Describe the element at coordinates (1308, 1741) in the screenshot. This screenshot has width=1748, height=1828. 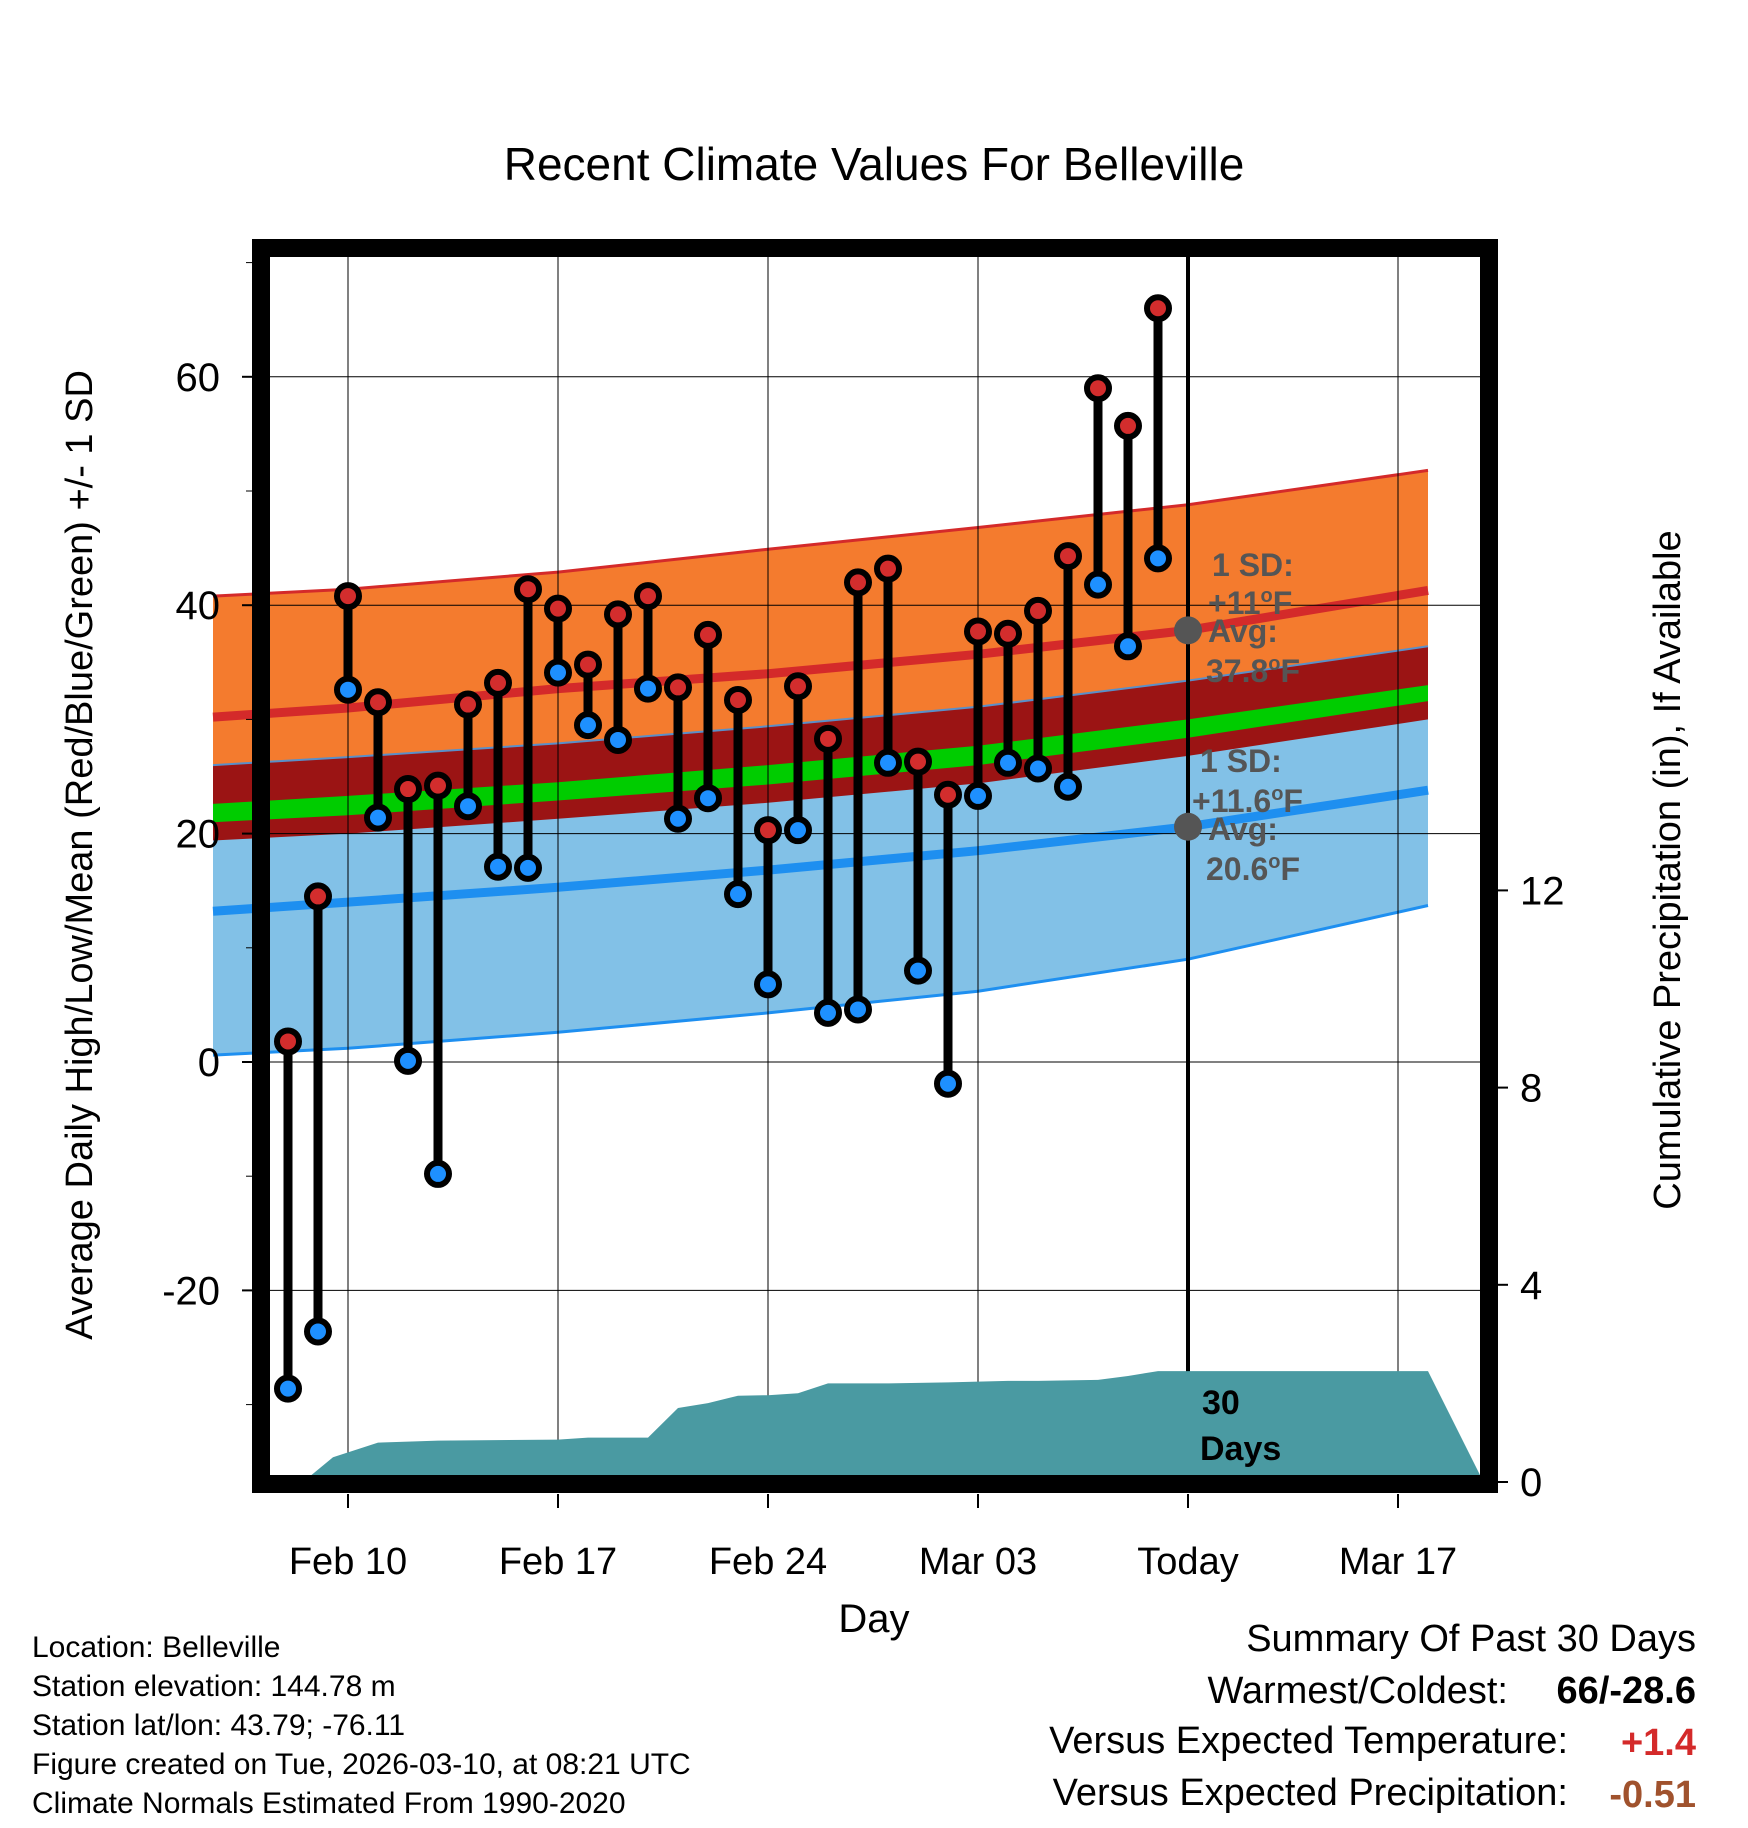
I see `summary-temp-label: Versus Expected Temperature:` at that location.